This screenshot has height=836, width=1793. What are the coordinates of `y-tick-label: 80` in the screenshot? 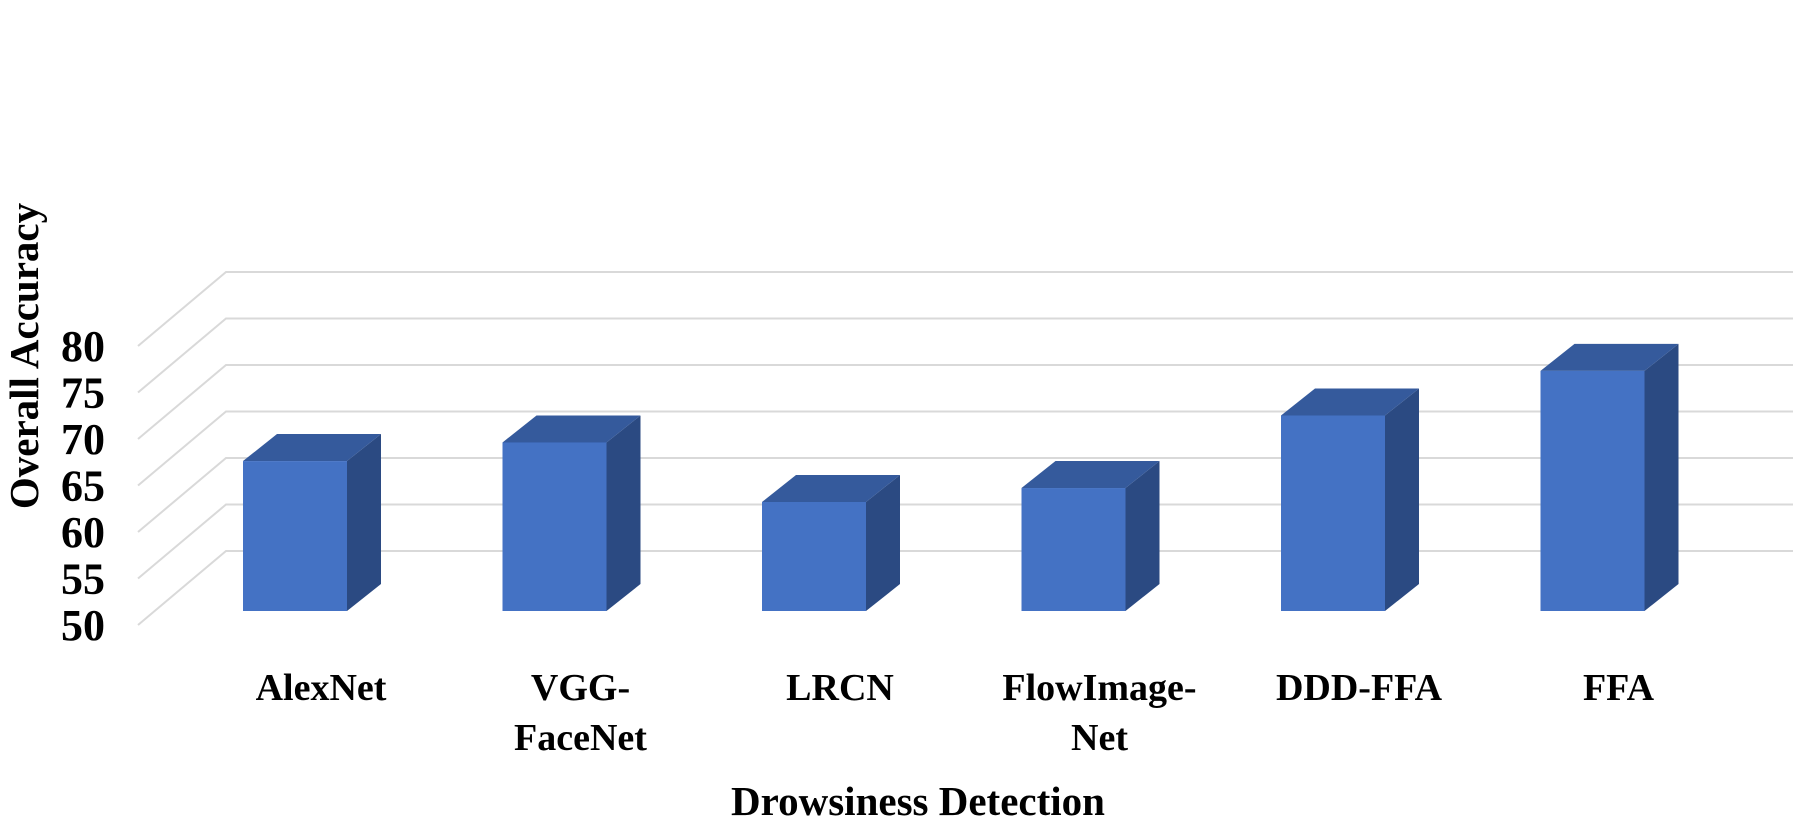 It's located at (83, 346).